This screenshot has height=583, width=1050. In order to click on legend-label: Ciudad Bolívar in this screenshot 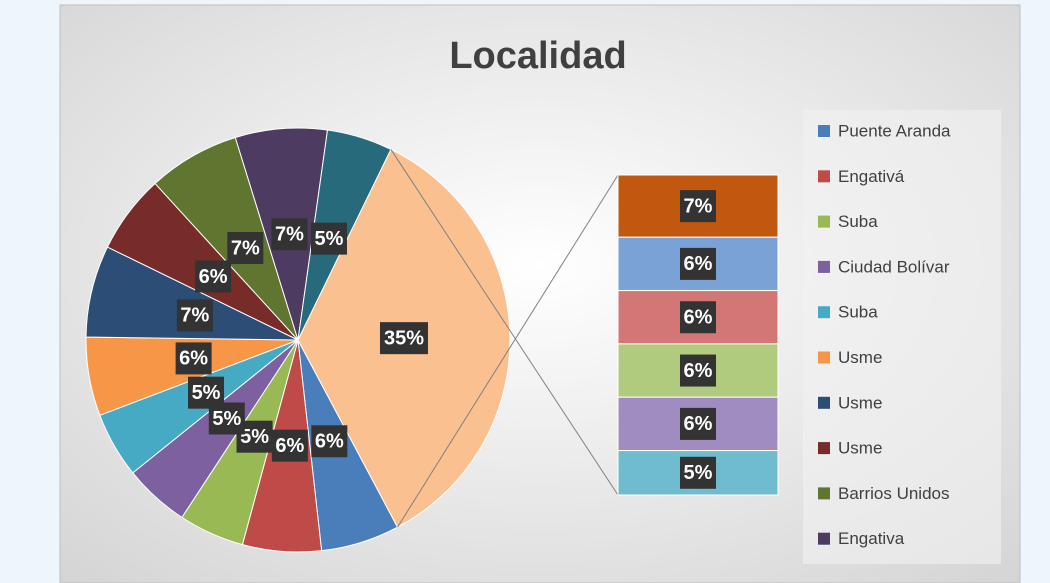, I will do `click(894, 266)`.